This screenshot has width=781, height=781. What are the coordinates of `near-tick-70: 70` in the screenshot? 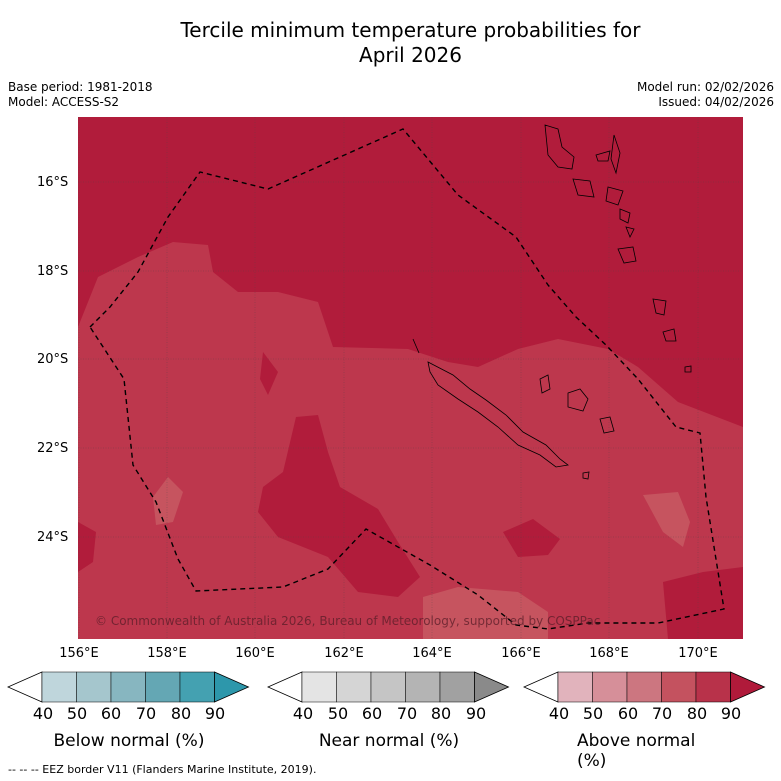 It's located at (407, 713).